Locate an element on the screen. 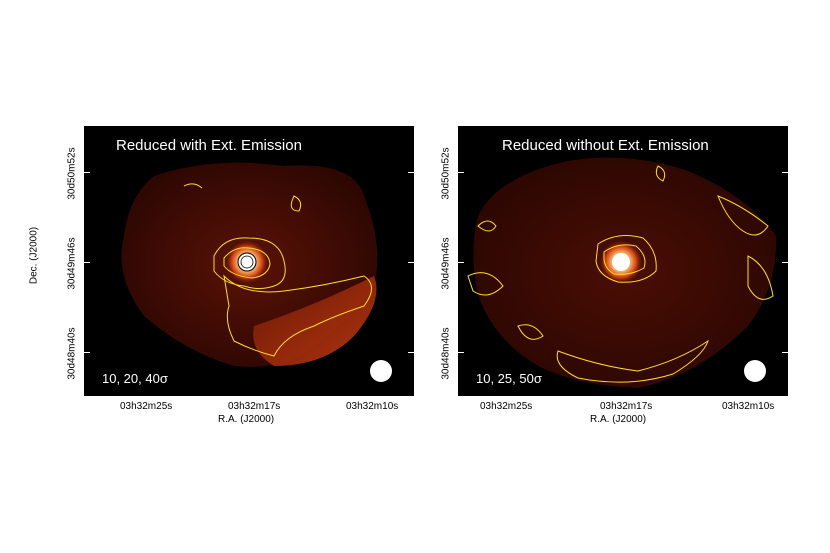 Image resolution: width=830 pixels, height=553 pixels. emission-map-left is located at coordinates (249, 264).